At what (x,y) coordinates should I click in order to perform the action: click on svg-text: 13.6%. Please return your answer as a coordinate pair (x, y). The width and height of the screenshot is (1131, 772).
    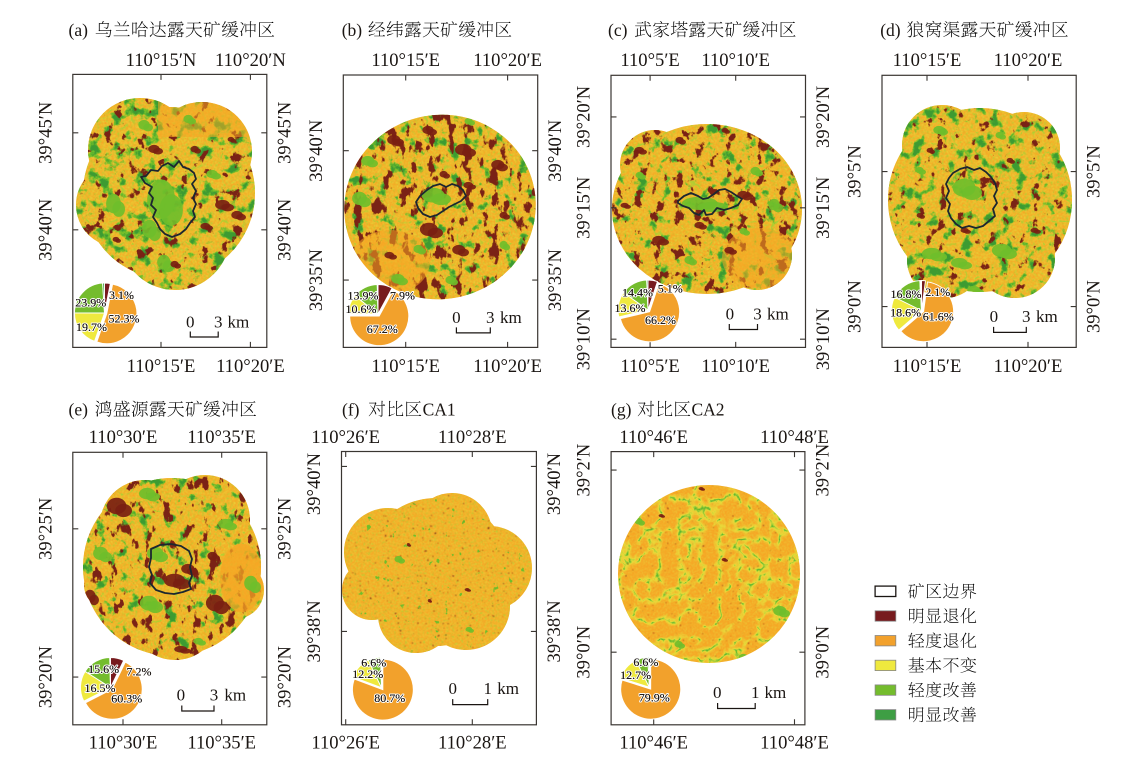
    Looking at the image, I should click on (630, 308).